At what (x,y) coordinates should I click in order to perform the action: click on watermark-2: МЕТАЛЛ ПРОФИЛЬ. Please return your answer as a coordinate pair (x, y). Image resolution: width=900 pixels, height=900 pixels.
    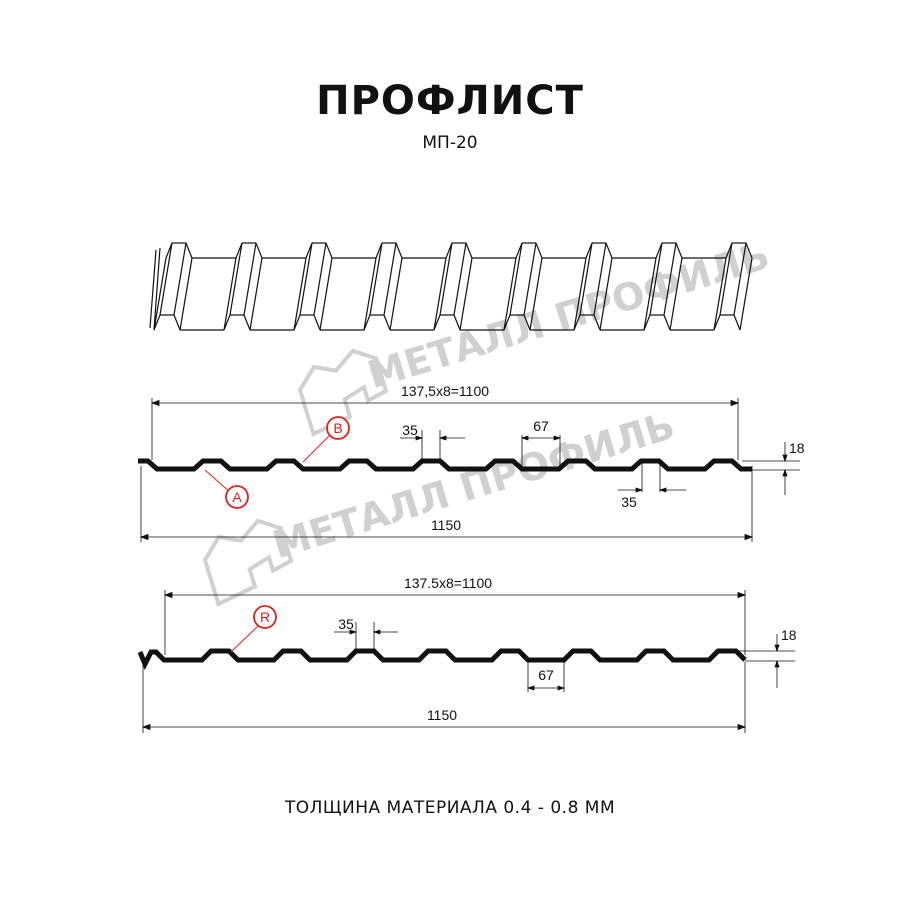
    Looking at the image, I should click on (441, 505).